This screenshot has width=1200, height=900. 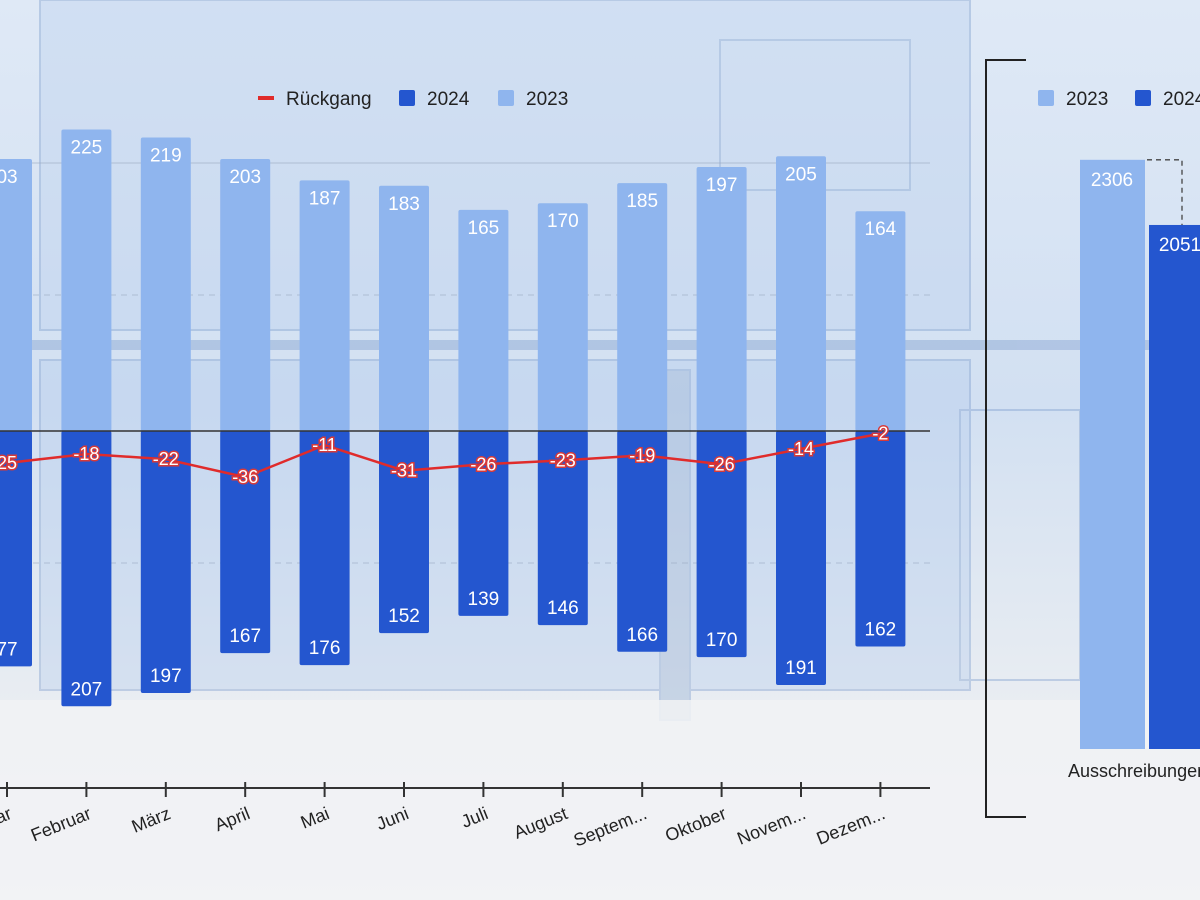 I want to click on bar-label-2023: 165, so click(x=484, y=228).